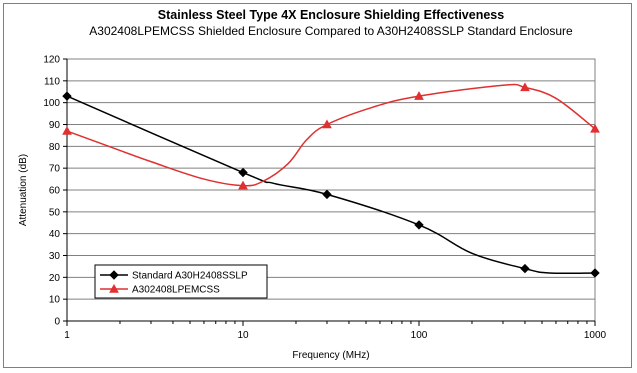  What do you see at coordinates (114, 275) in the screenshot?
I see `legend-item-standard-marker` at bounding box center [114, 275].